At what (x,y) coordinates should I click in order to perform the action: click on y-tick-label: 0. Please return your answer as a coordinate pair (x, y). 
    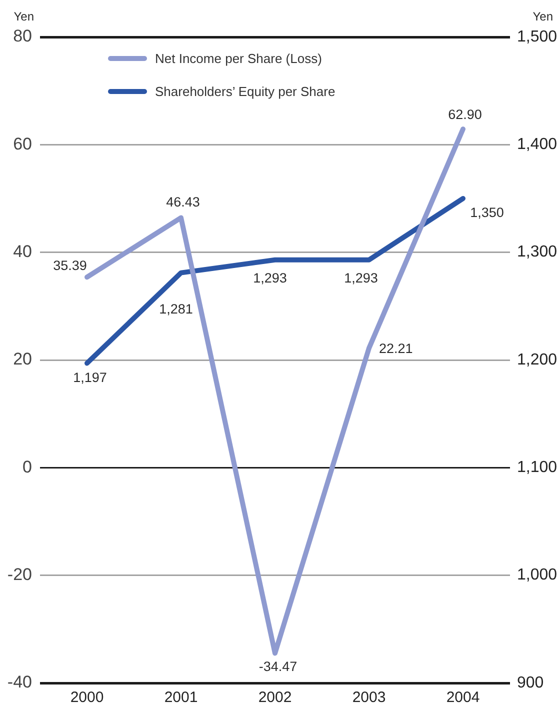
    Looking at the image, I should click on (27, 466).